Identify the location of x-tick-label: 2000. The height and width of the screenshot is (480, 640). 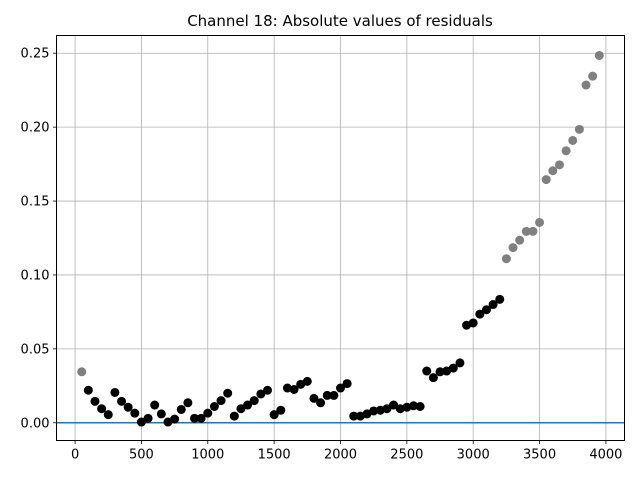
(340, 455).